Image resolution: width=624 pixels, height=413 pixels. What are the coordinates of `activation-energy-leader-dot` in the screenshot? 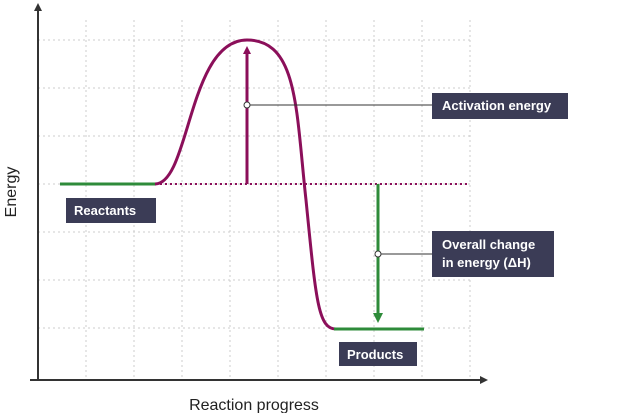 It's located at (247, 105).